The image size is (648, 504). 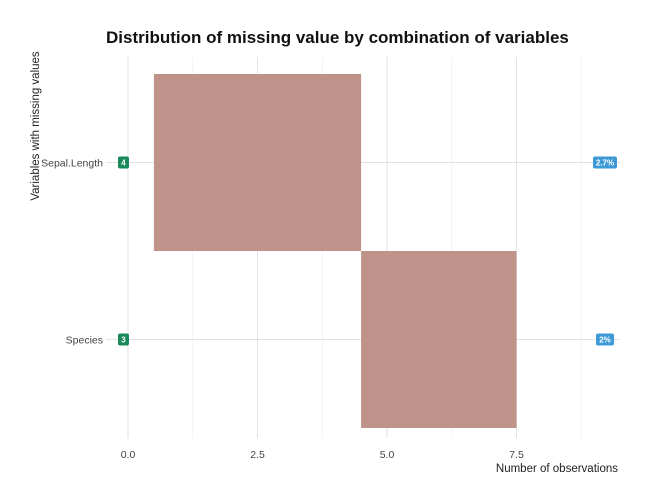 What do you see at coordinates (72, 164) in the screenshot?
I see `y-category-label: Sepal.Length` at bounding box center [72, 164].